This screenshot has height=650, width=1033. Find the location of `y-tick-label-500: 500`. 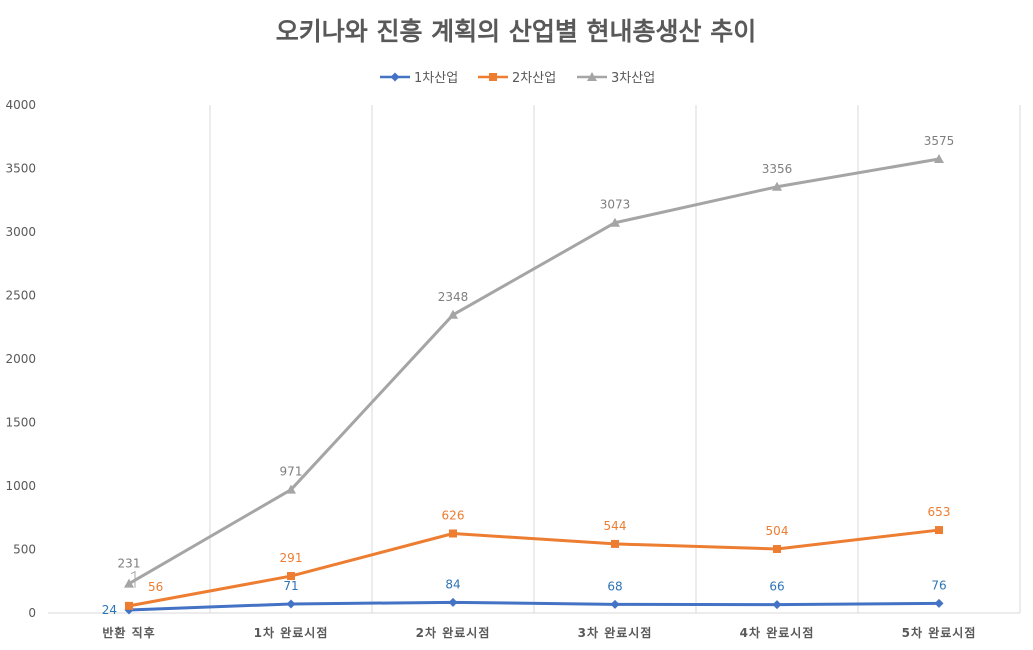

y-tick-label-500: 500 is located at coordinates (24, 550).